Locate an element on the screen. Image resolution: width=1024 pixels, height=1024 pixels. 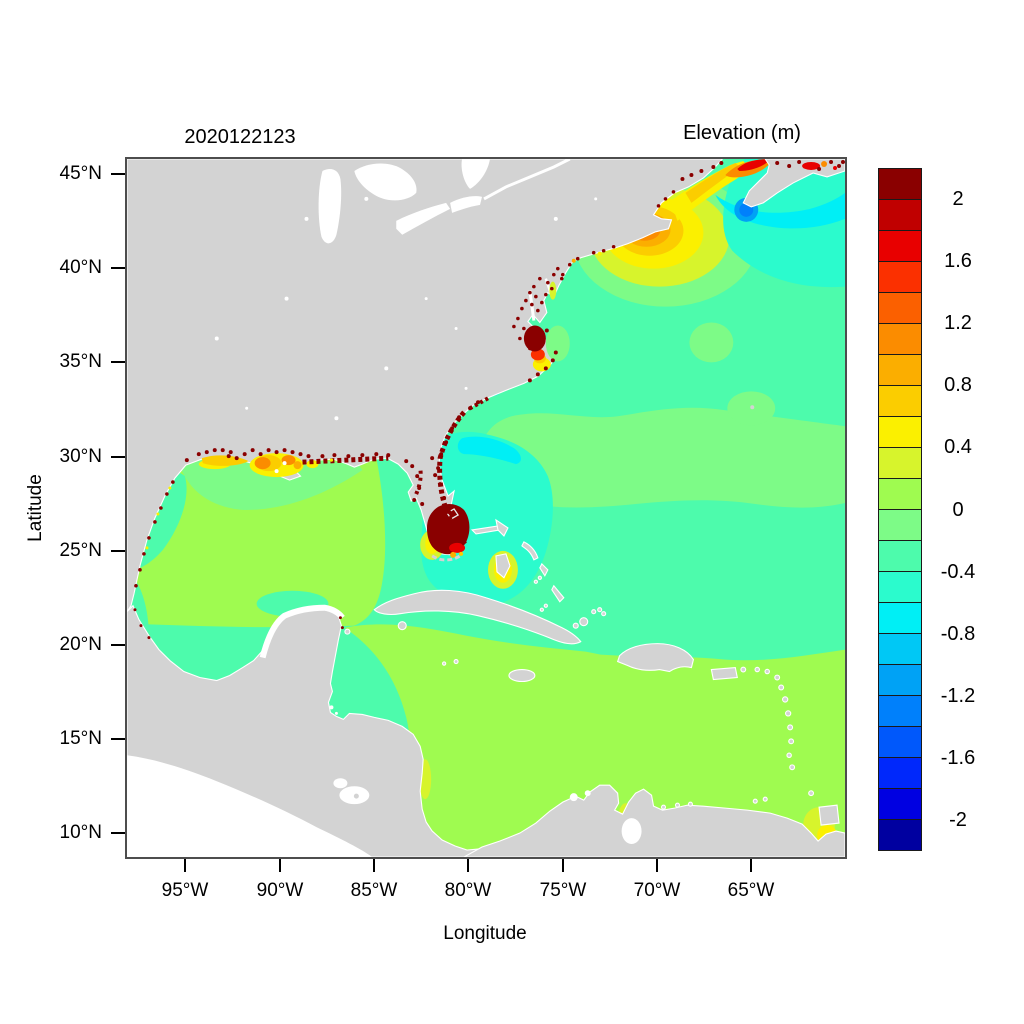
nyc-orange-dot is located at coordinates (573, 260).